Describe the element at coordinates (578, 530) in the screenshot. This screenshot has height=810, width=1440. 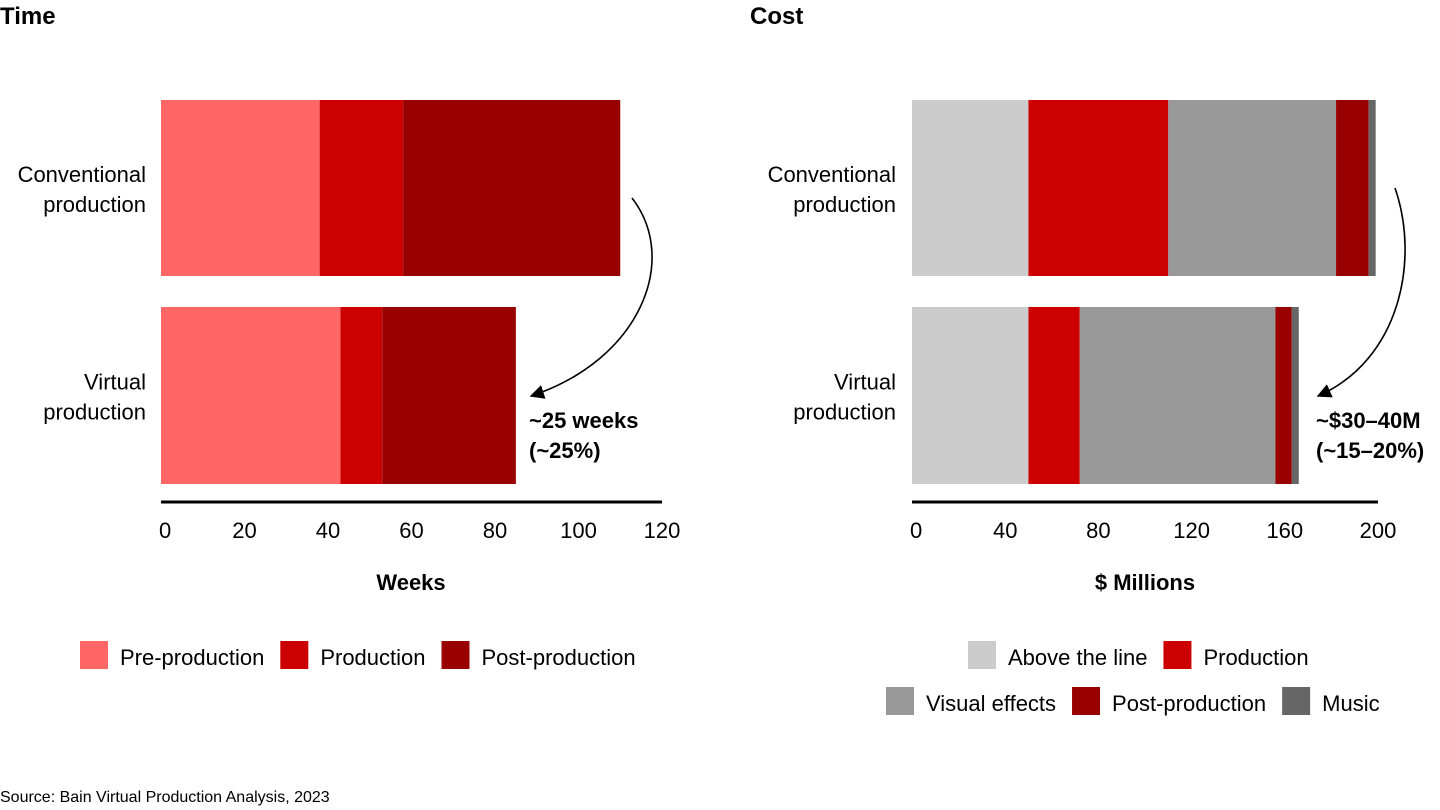
I see `x-tick-label: 100` at that location.